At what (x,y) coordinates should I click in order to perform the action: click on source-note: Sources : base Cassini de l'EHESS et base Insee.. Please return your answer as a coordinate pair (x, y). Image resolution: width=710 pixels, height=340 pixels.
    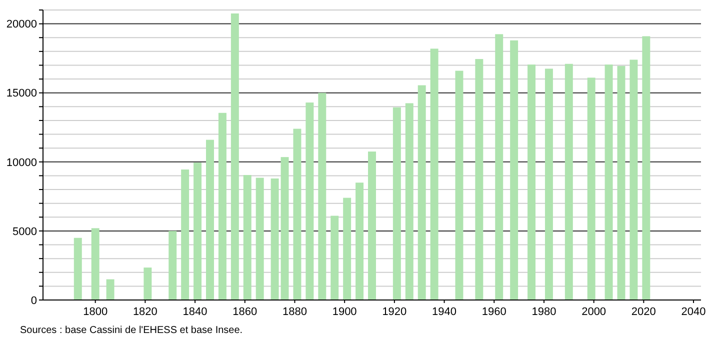
    Looking at the image, I should click on (131, 330).